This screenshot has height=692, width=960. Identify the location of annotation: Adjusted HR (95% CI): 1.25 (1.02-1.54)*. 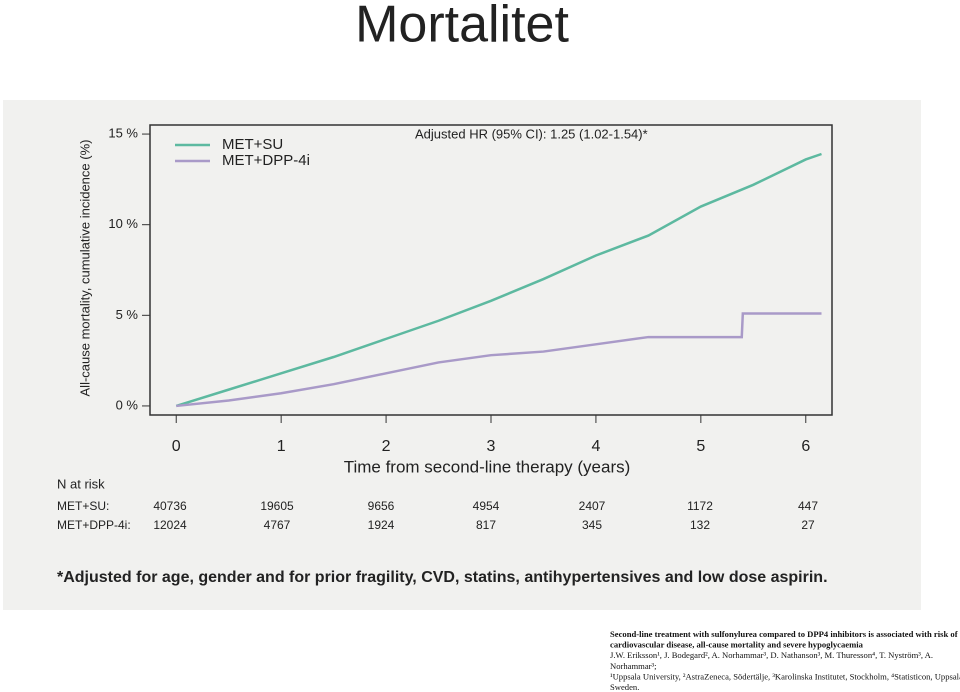
(531, 133).